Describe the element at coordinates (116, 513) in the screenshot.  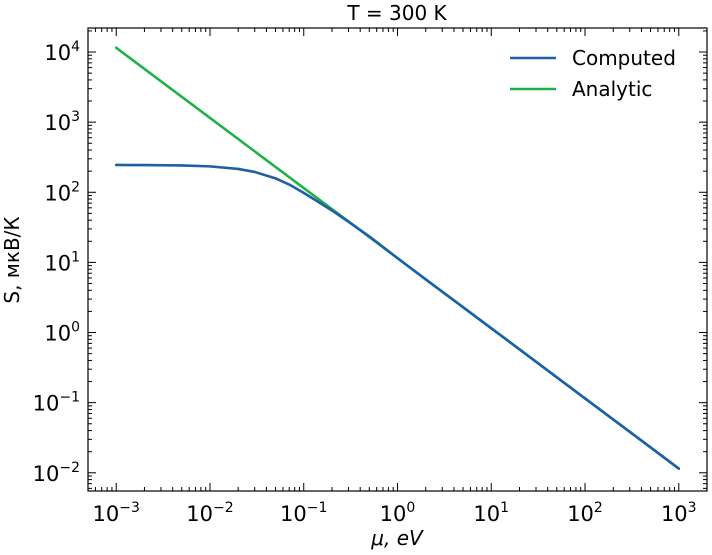
I see `x-tick-label: 10⁻³` at that location.